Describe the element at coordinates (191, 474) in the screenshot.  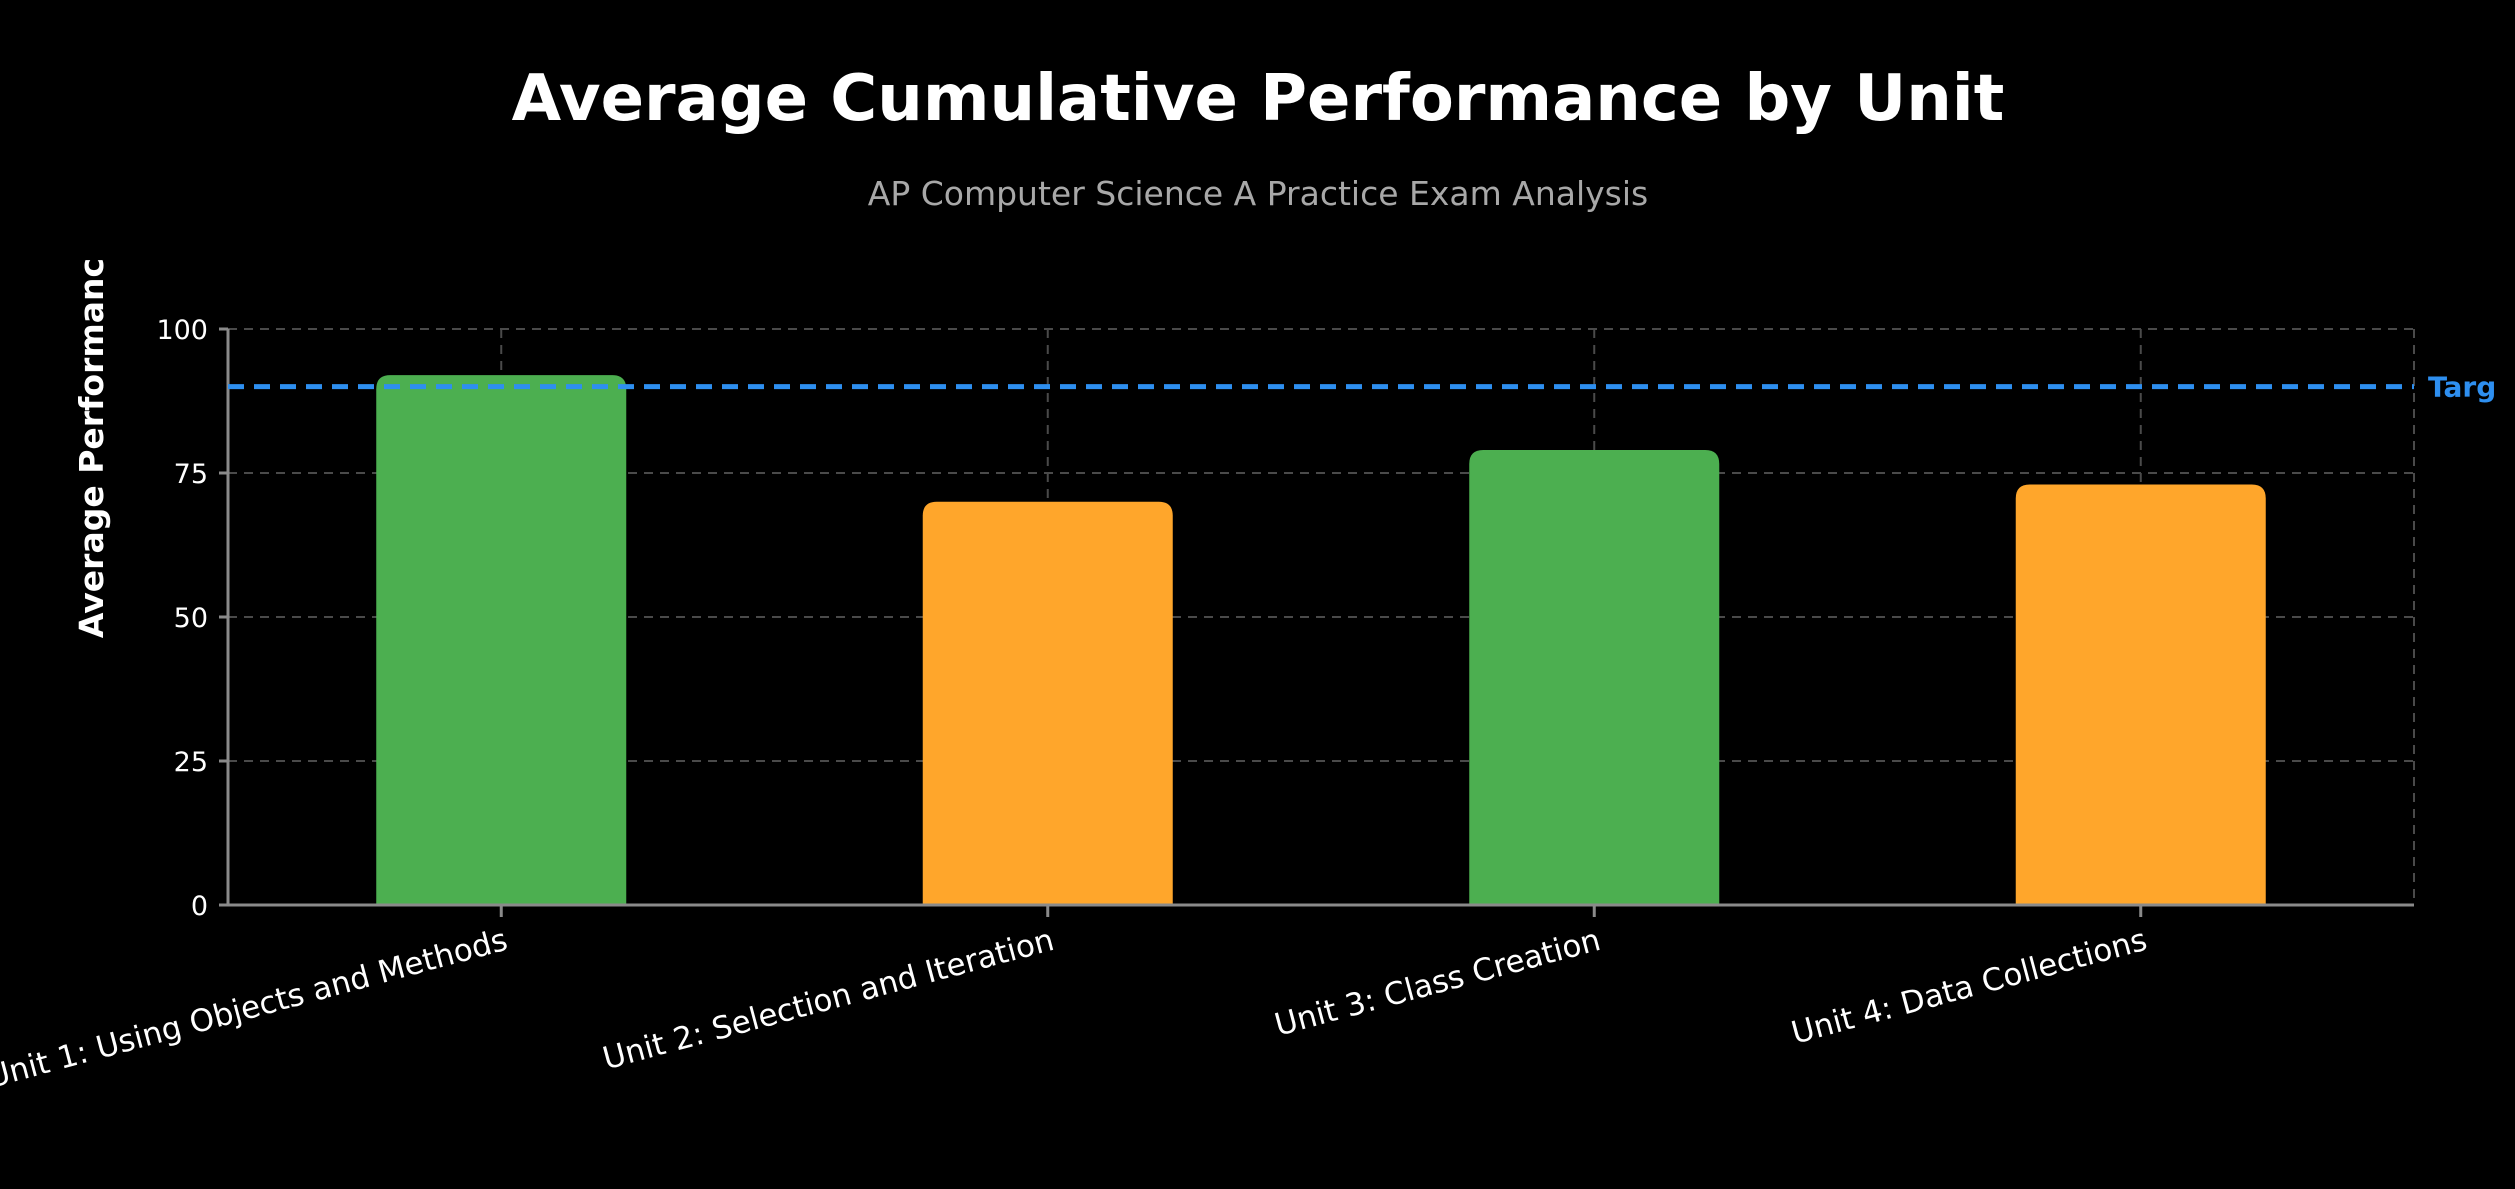
I see `y-tick-label: 75` at that location.